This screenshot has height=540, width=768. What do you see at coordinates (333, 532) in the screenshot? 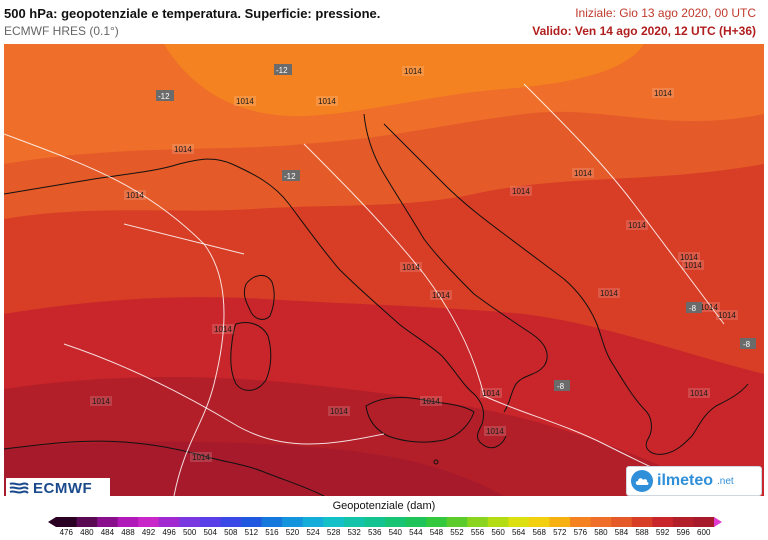
I see `legend-tick-label: 528` at bounding box center [333, 532].